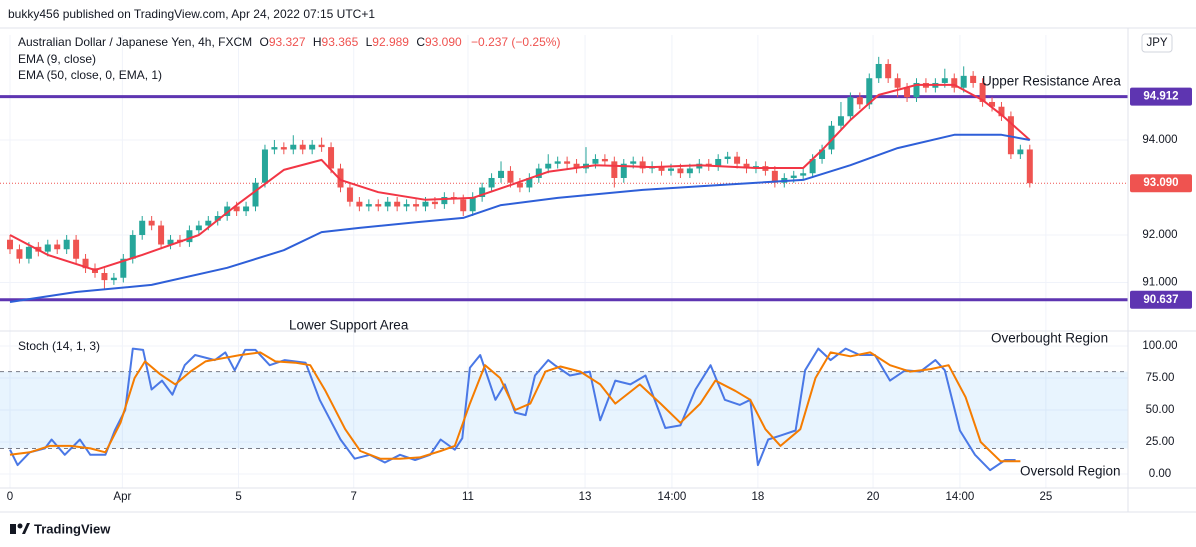 The image size is (1196, 547). I want to click on x-tick-label: 20, so click(873, 497).